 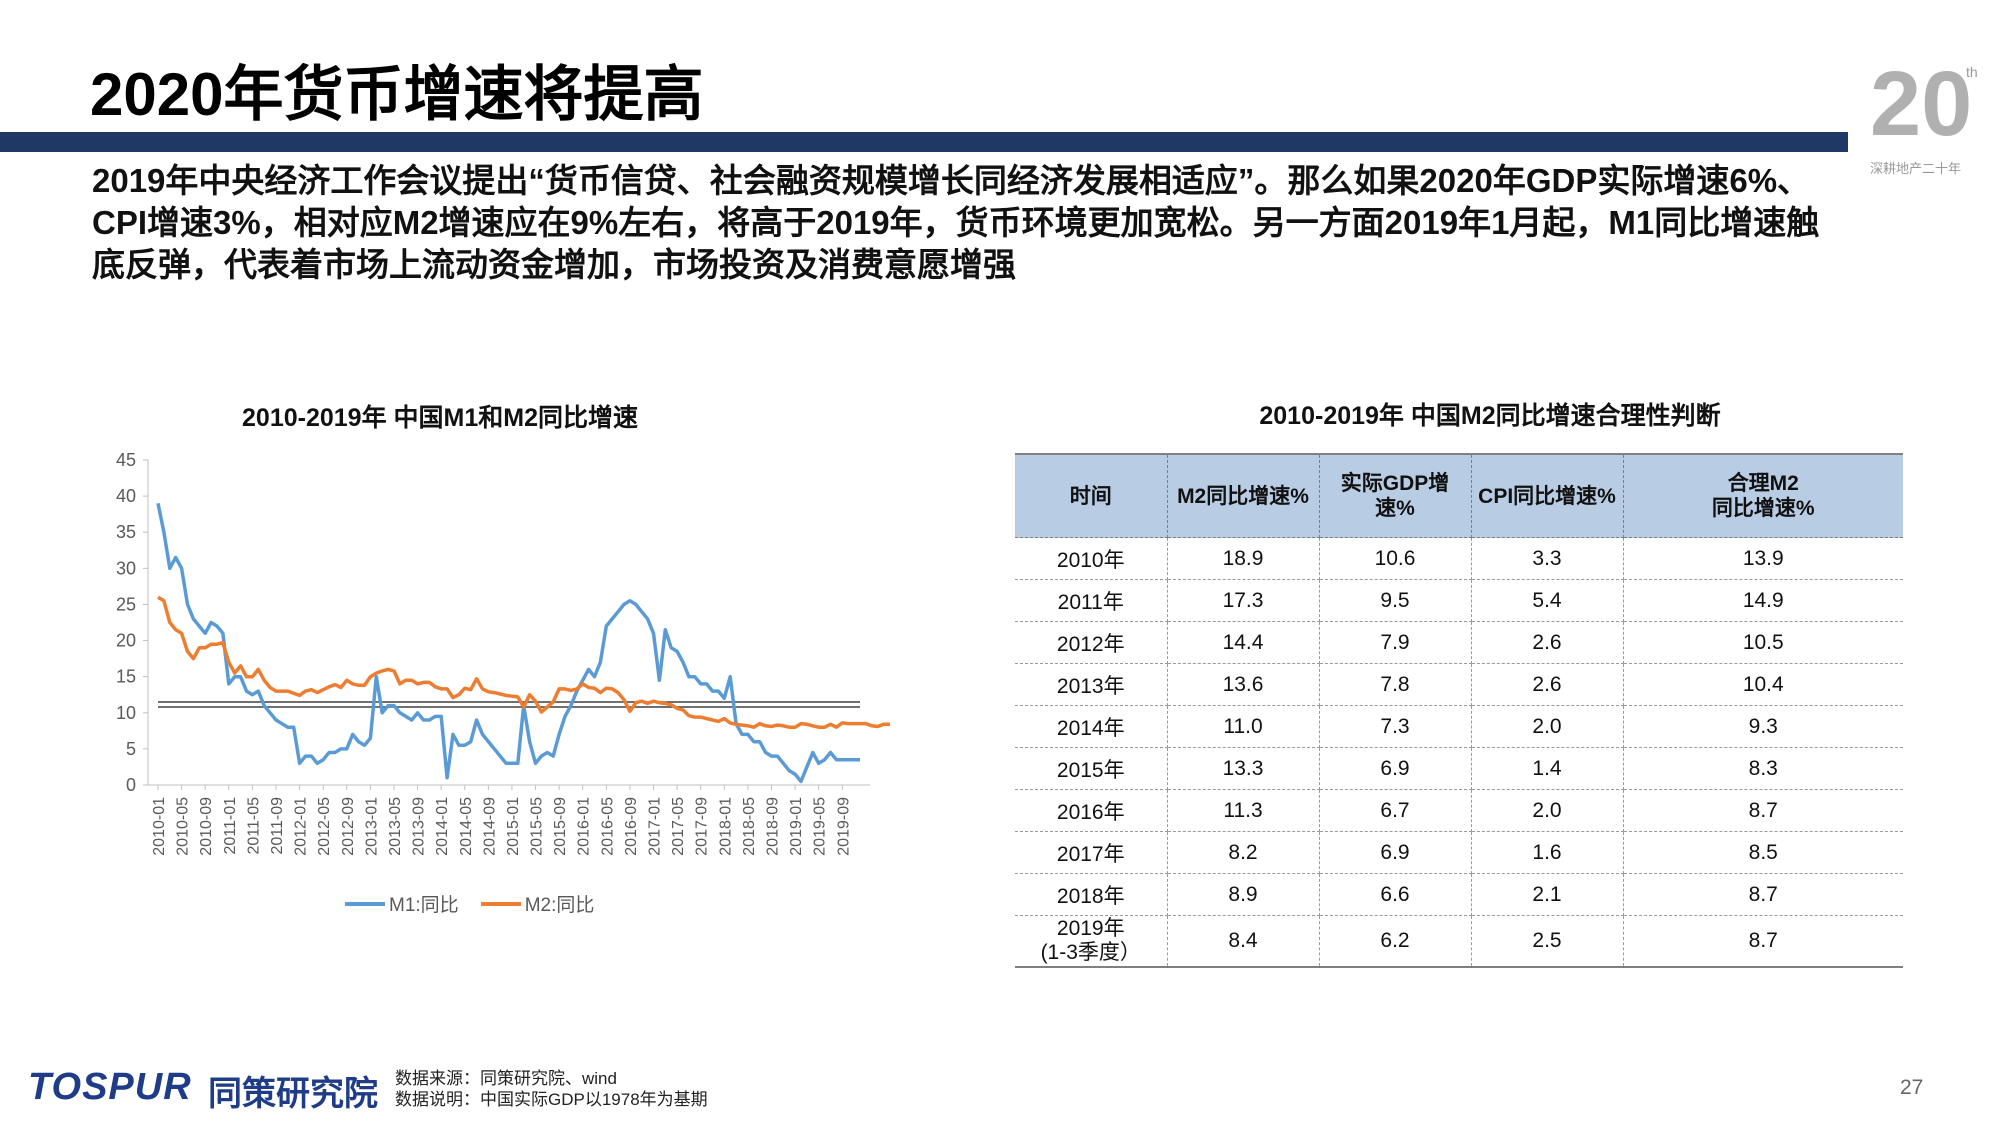 What do you see at coordinates (395, 826) in the screenshot?
I see `x-tick-label: 2013-05` at bounding box center [395, 826].